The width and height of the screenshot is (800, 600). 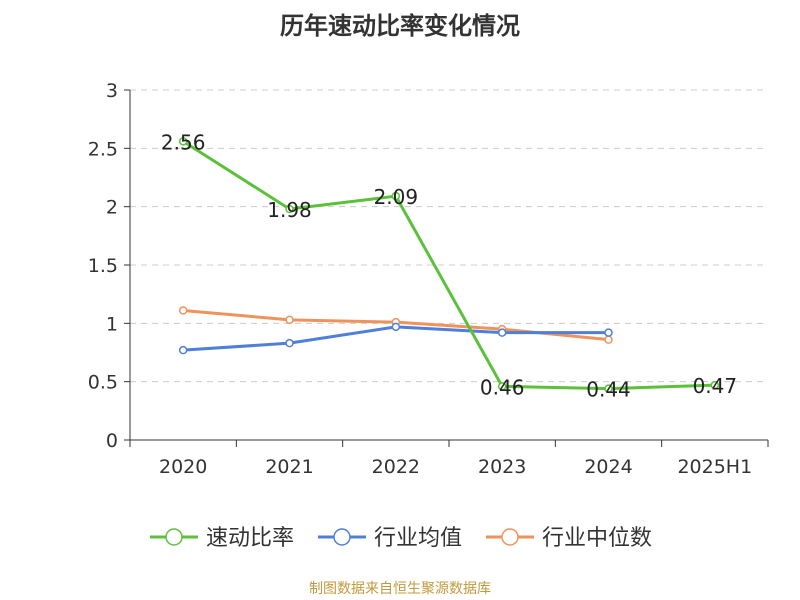 I want to click on x-tick-label: 2020, so click(x=183, y=467).